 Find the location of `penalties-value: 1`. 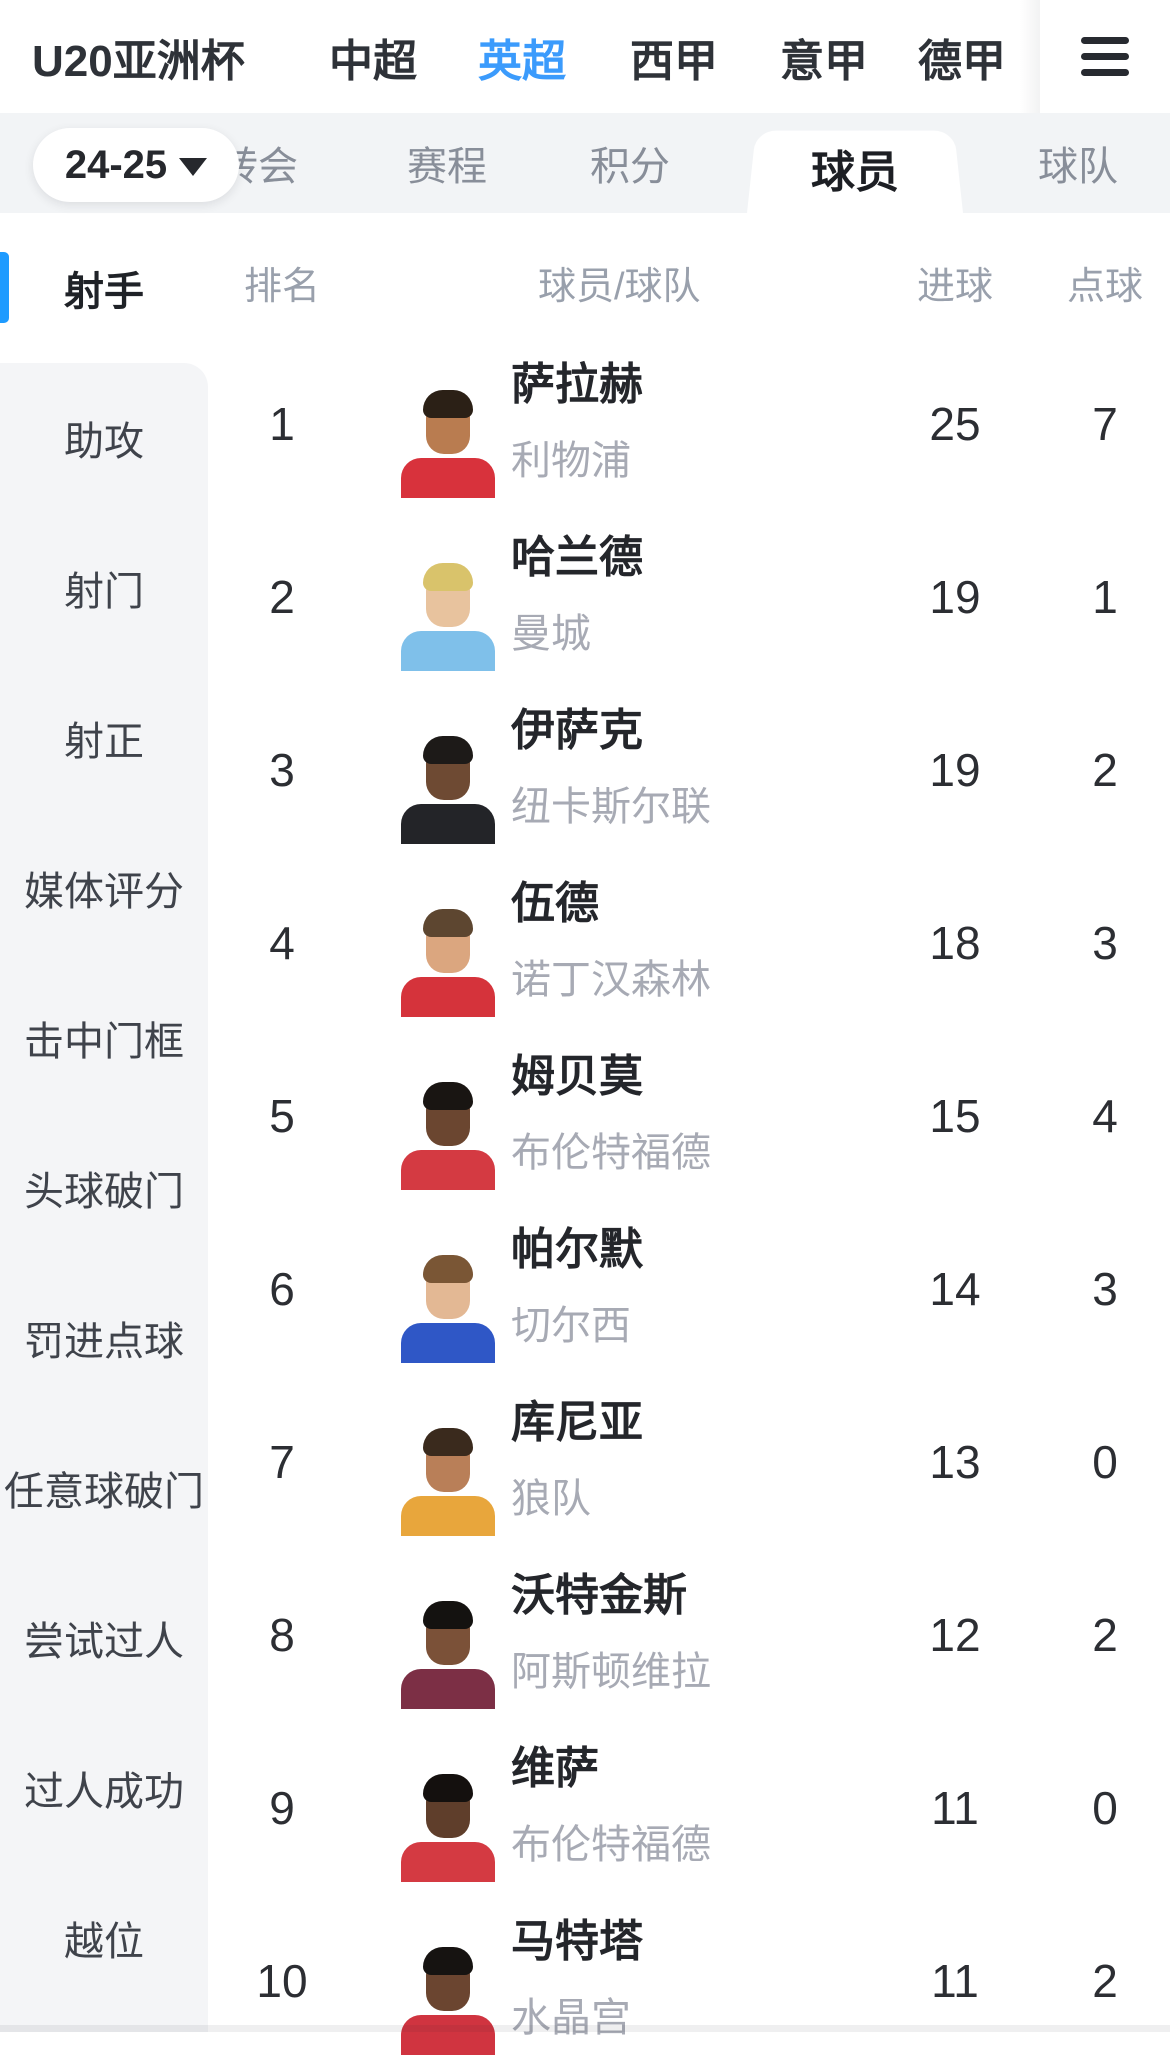

penalties-value: 1 is located at coordinates (1105, 596).